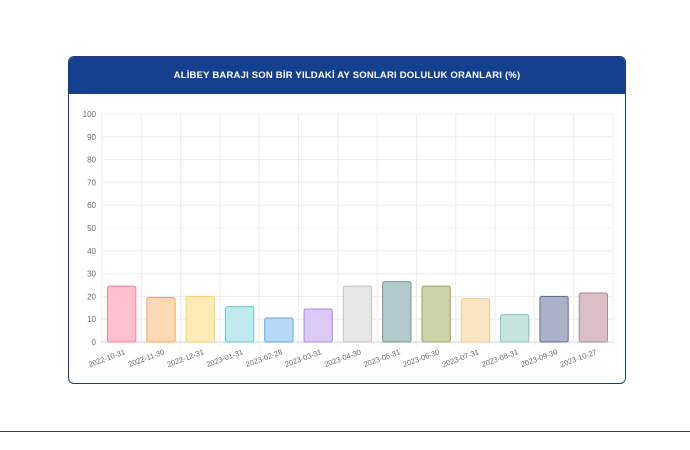 This screenshot has width=690, height=450. What do you see at coordinates (499, 358) in the screenshot?
I see `x-tick-label: 2023-08-31` at bounding box center [499, 358].